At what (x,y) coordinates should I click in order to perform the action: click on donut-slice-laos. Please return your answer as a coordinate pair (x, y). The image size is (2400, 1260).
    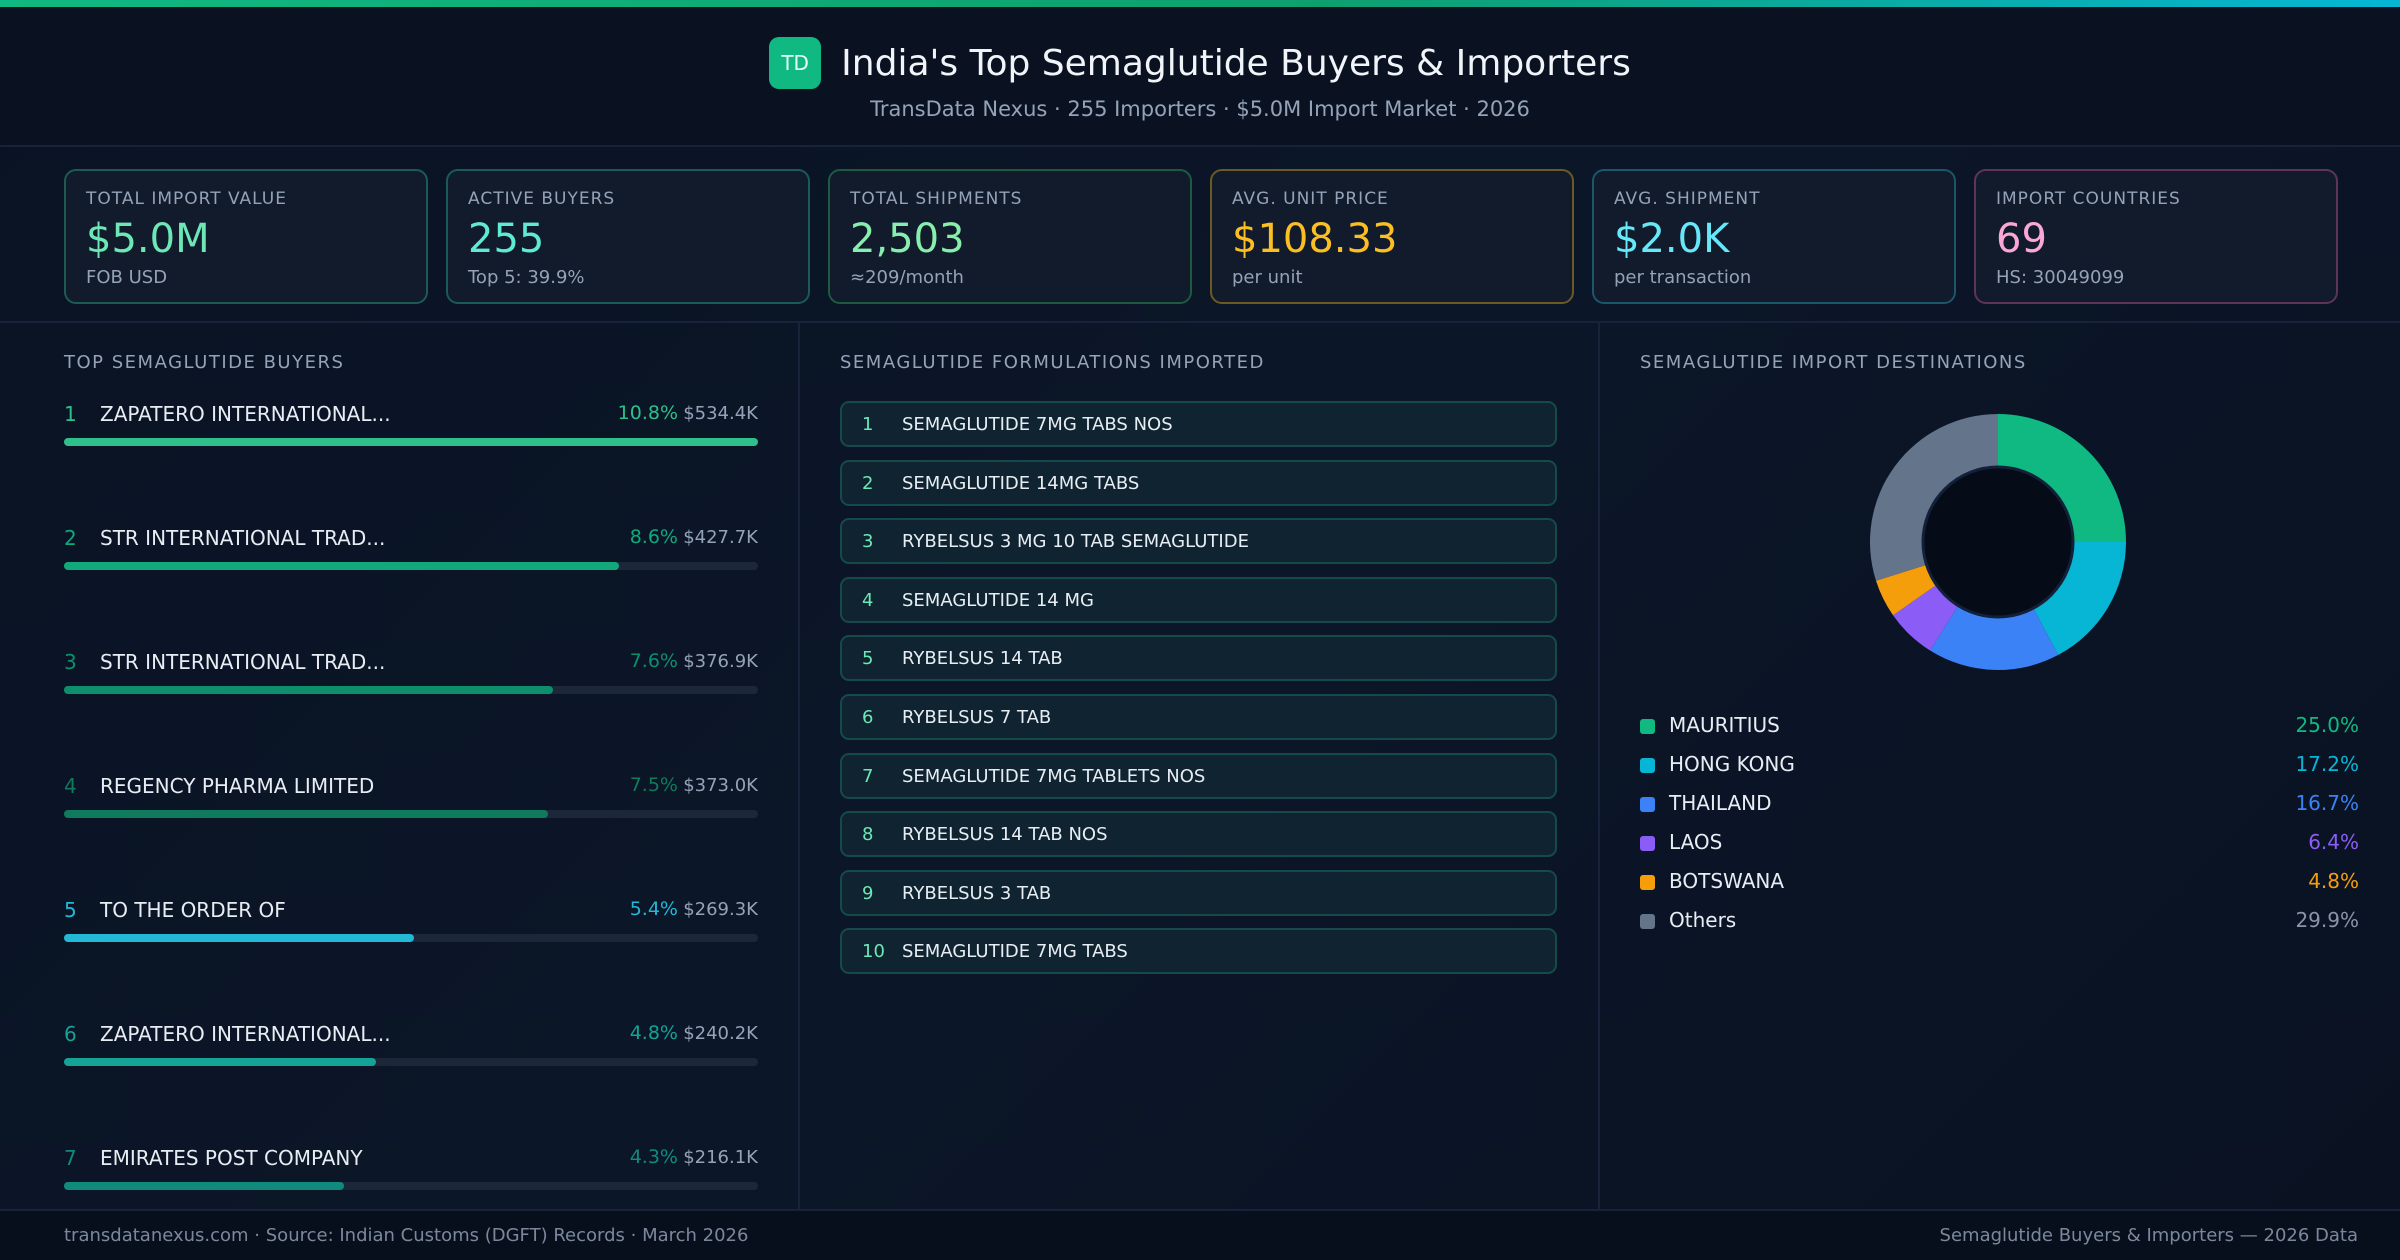
    Looking at the image, I should click on (1926, 617).